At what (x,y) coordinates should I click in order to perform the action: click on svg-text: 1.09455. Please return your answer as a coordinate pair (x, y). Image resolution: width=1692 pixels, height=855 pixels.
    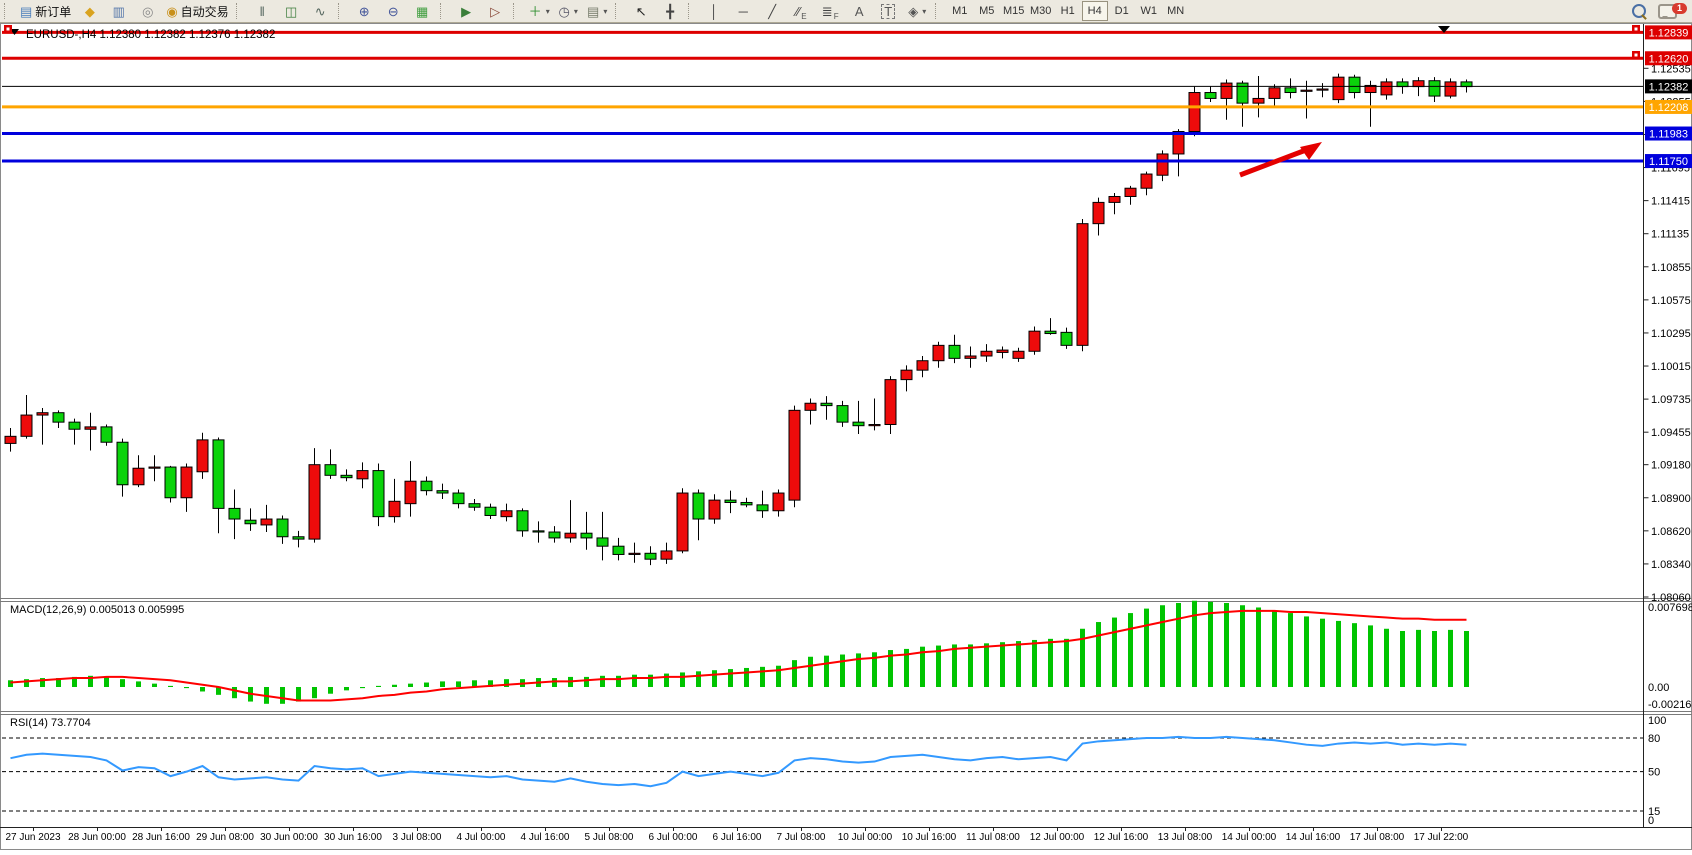
    Looking at the image, I should click on (1671, 433).